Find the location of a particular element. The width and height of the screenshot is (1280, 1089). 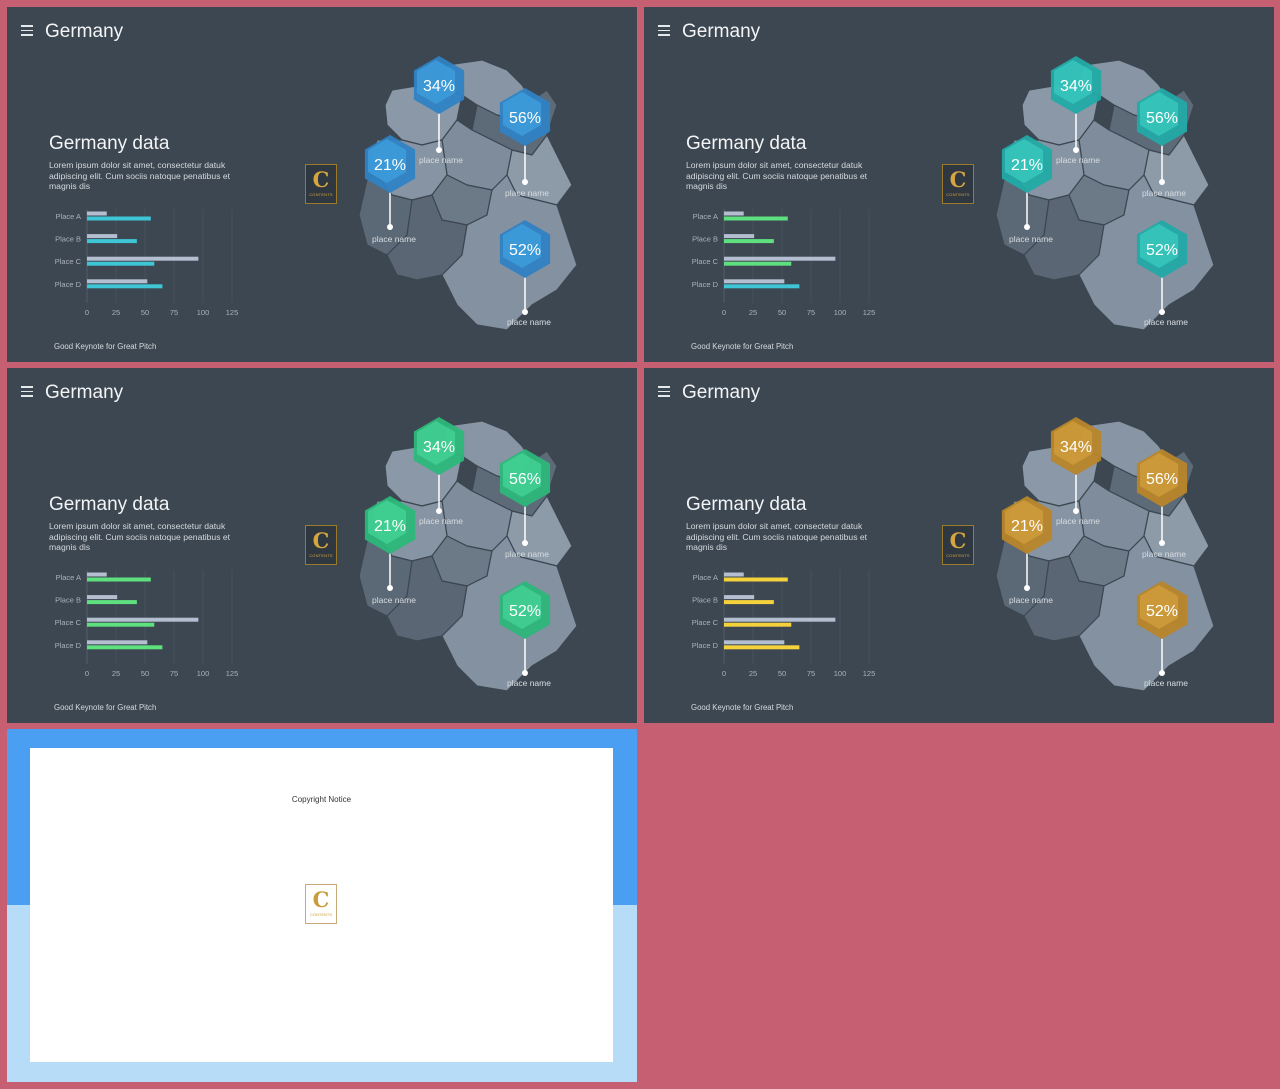

logo-letter: C is located at coordinates (321, 899).